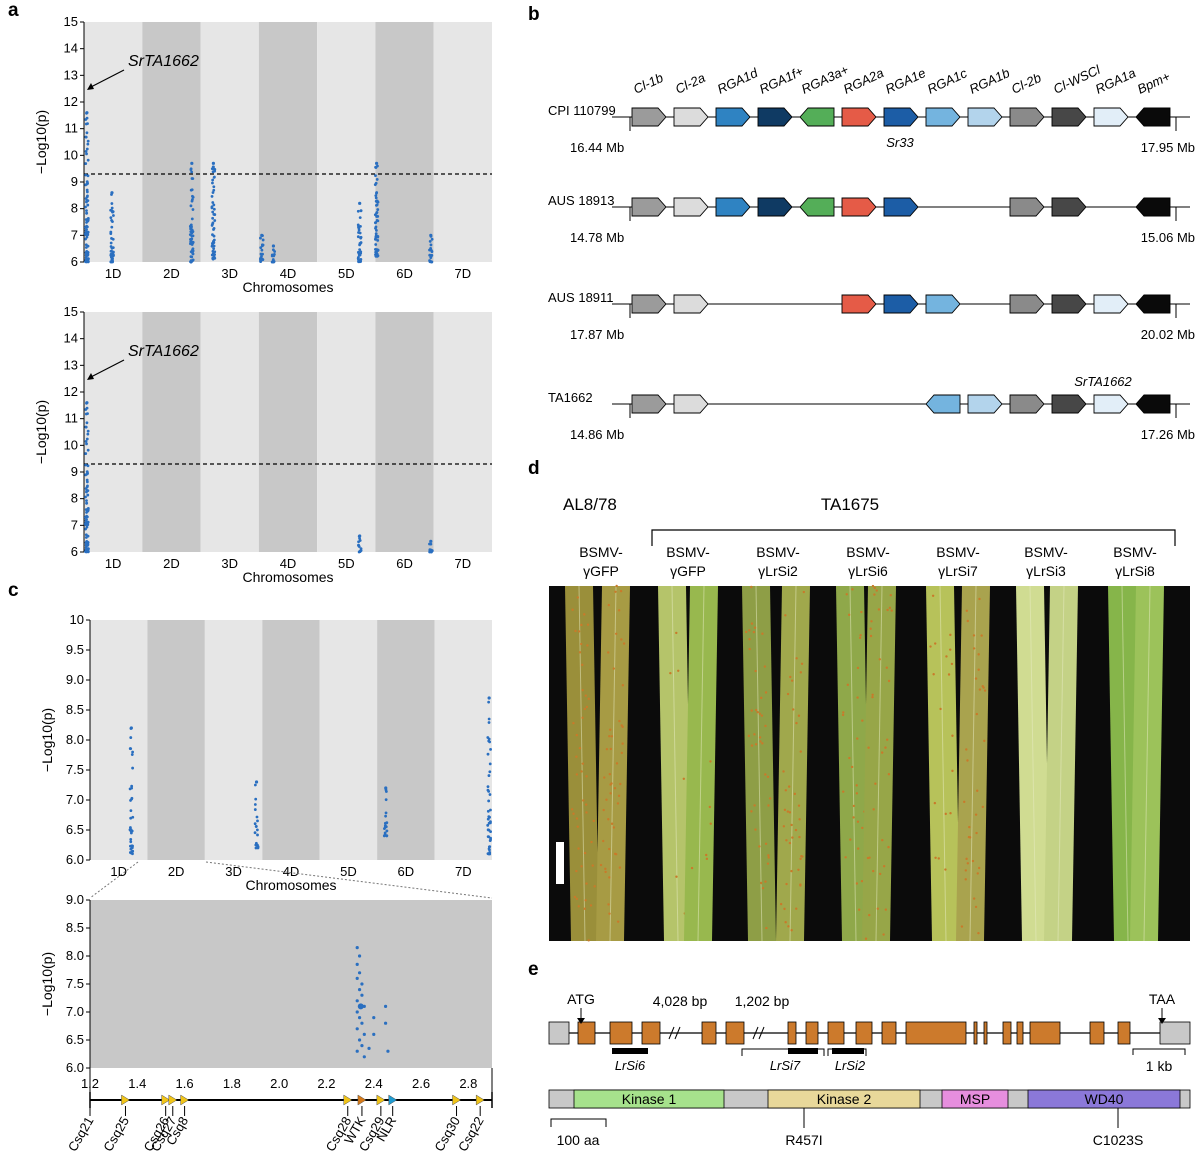 The height and width of the screenshot is (1163, 1200). I want to click on taa-arrowhead, so click(1162, 1021).